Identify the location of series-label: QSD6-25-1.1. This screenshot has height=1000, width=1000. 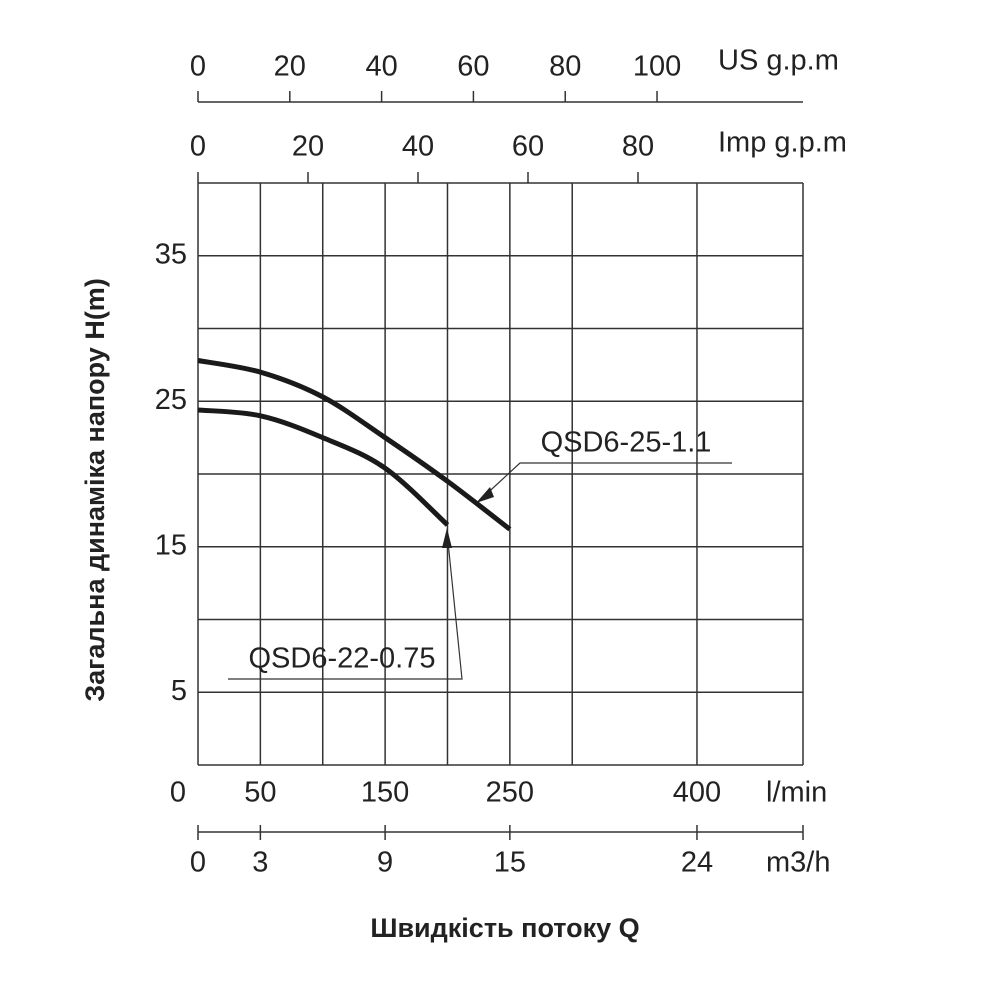
(626, 443).